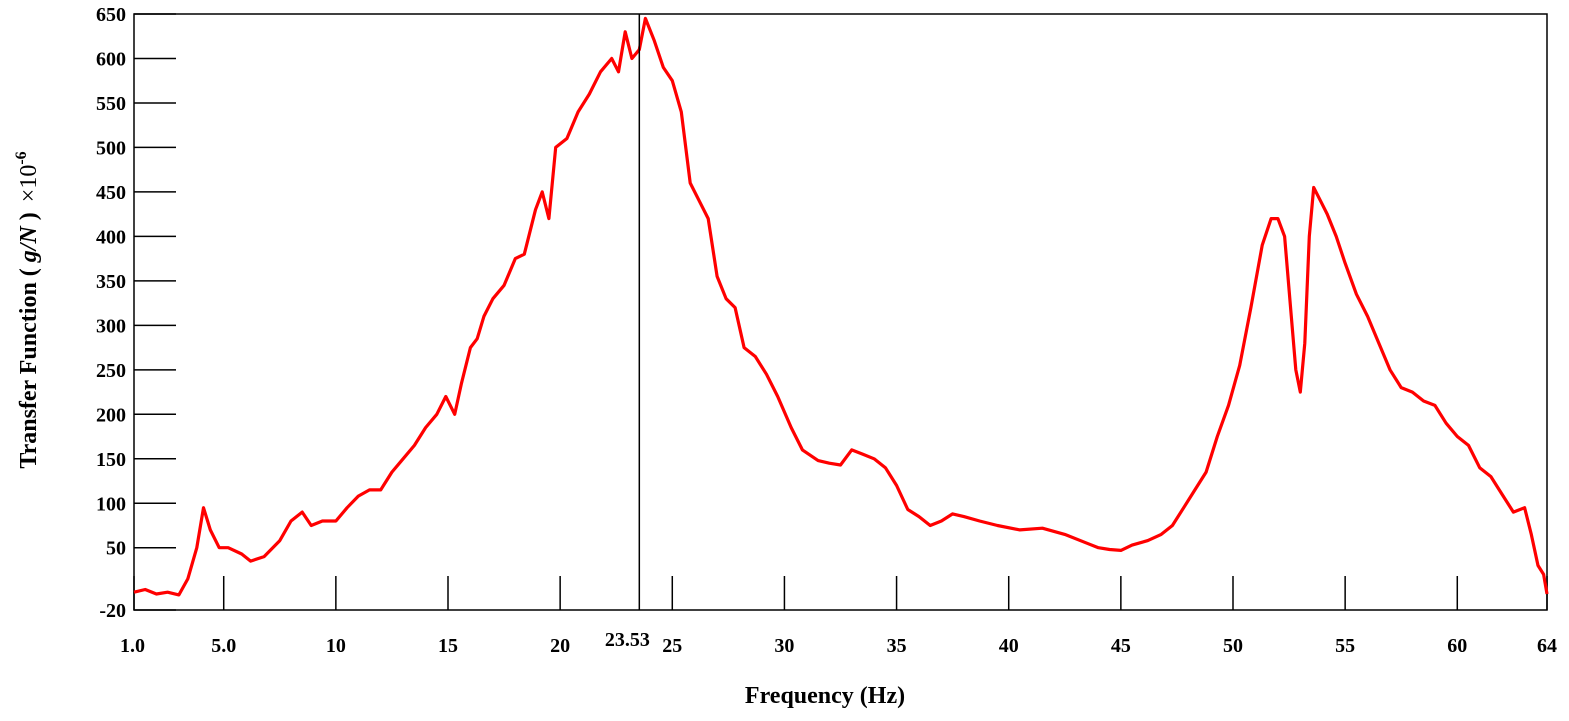 Image resolution: width=1569 pixels, height=721 pixels. I want to click on frequency-marker: 23.53, so click(627, 332).